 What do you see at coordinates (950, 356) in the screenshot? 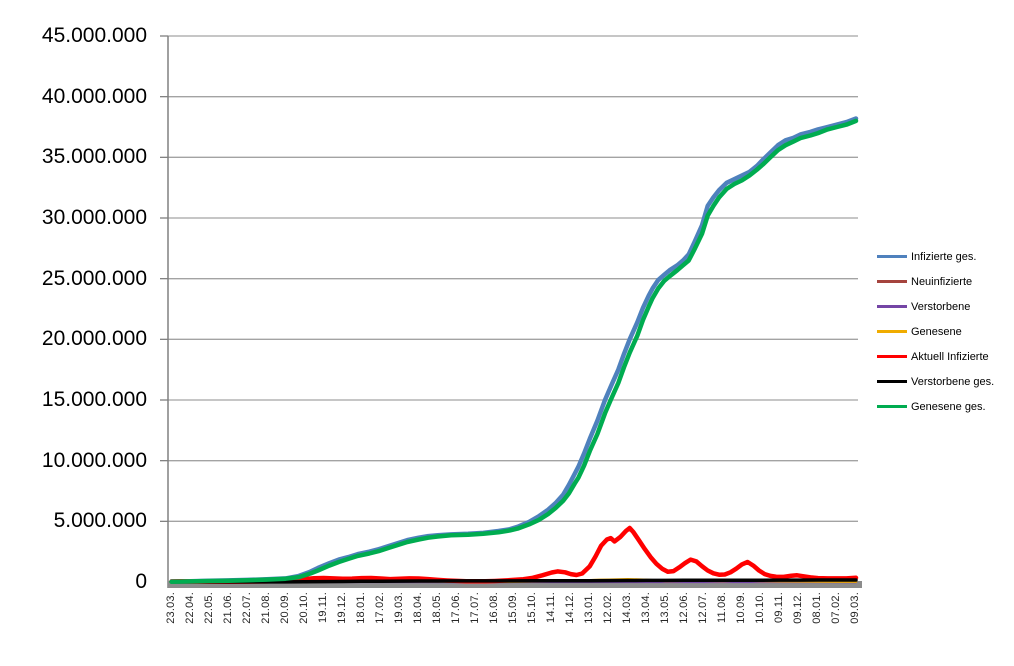
I see `legend-item-label: Aktuell Infizierte` at bounding box center [950, 356].